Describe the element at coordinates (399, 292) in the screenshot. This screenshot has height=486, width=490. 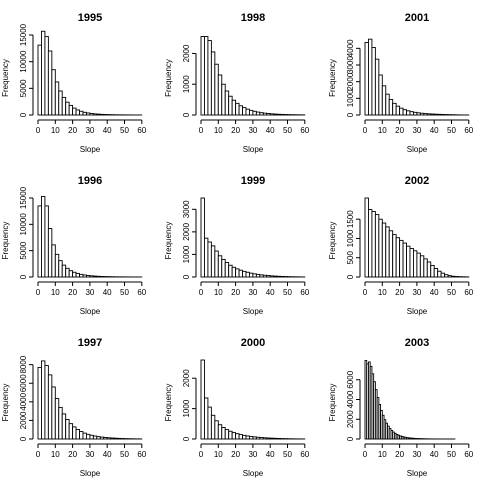
I see `panel-2002-x-tick-label: 20` at that location.